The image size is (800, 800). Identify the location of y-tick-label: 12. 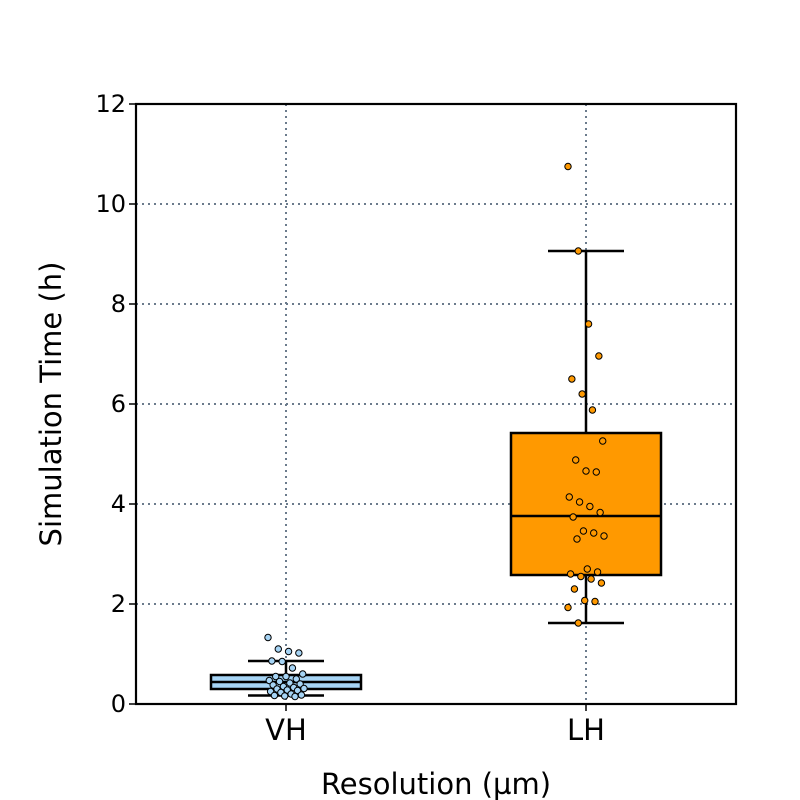
(110, 104).